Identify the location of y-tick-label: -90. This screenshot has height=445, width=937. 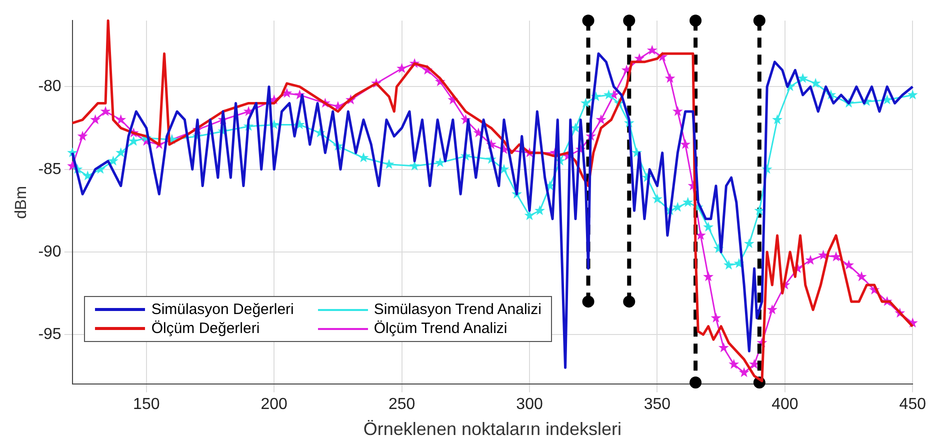
(50, 251).